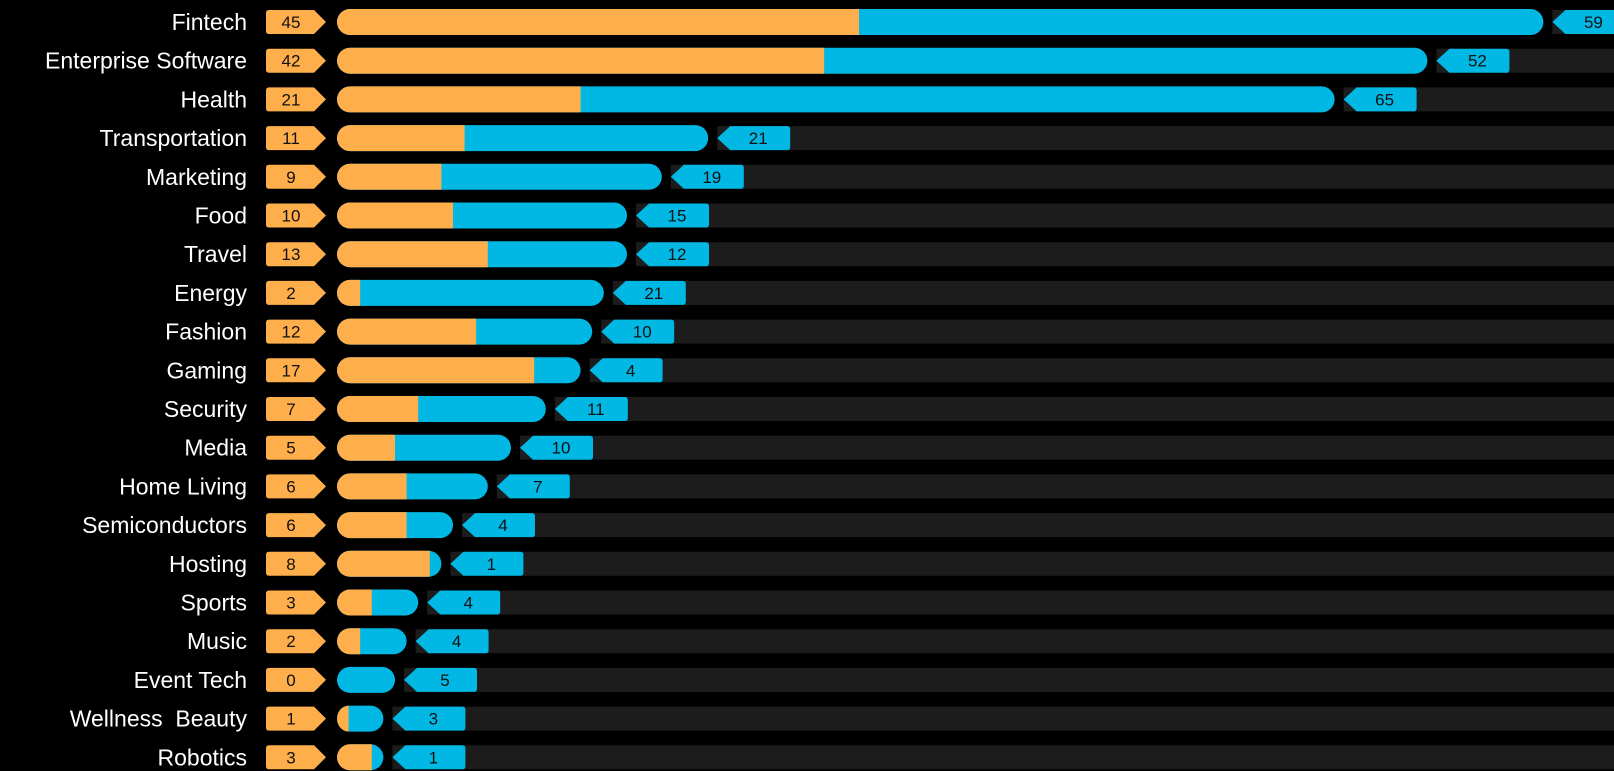 The height and width of the screenshot is (771, 1614). What do you see at coordinates (215, 254) in the screenshot?
I see `category-label: Travel` at bounding box center [215, 254].